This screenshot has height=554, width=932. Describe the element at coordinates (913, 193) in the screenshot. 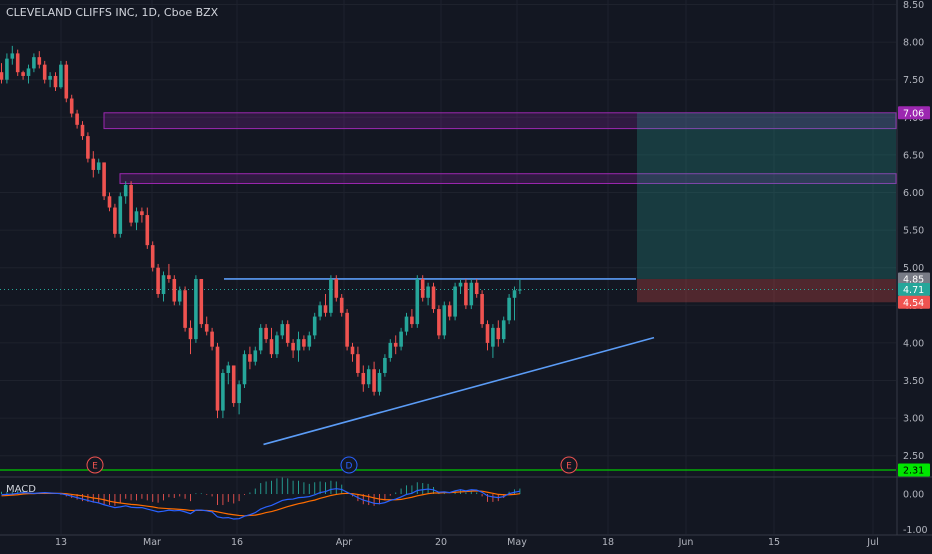

I see `y-tick-label: 6.00` at that location.